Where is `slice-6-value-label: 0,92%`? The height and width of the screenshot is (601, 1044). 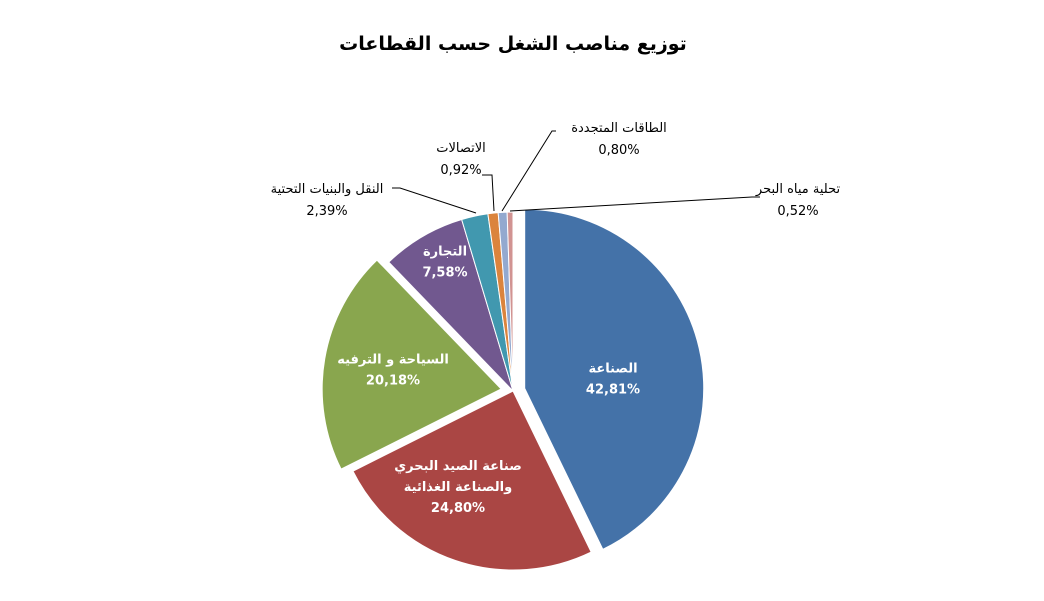
slice-6-value-label: 0,92% is located at coordinates (460, 170).